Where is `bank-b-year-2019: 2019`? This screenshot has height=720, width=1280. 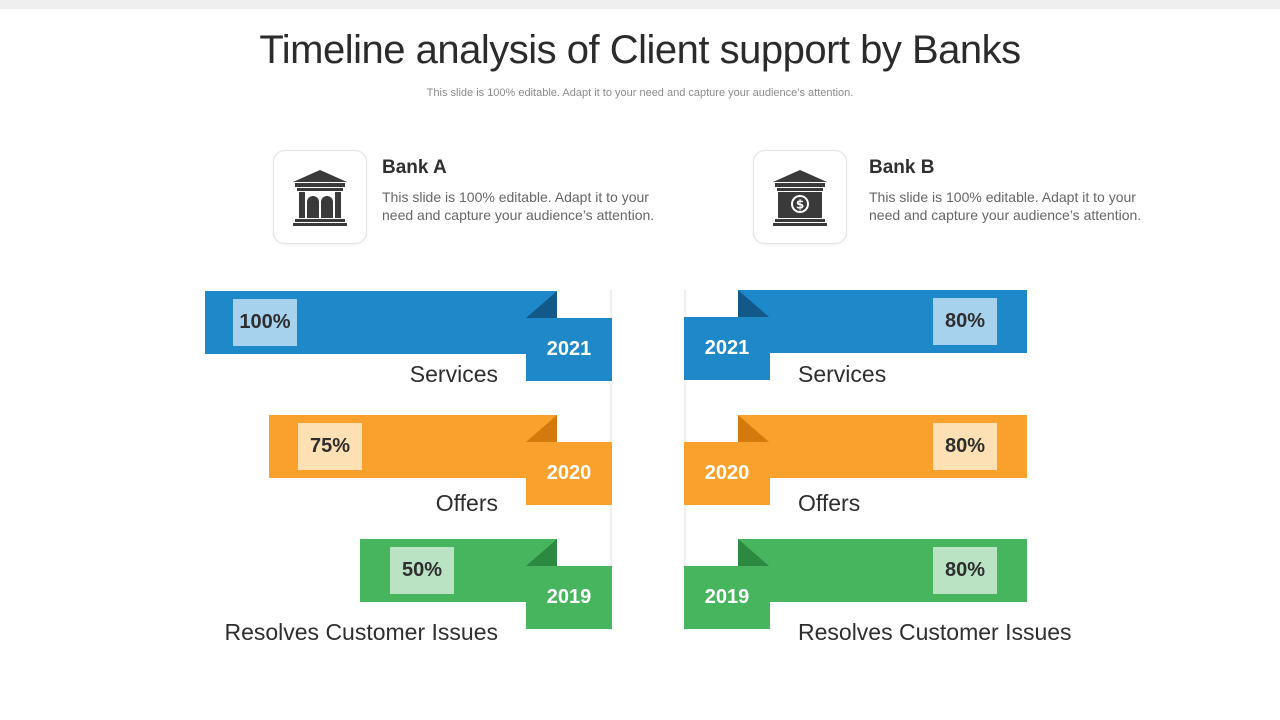
bank-b-year-2019: 2019 is located at coordinates (727, 597).